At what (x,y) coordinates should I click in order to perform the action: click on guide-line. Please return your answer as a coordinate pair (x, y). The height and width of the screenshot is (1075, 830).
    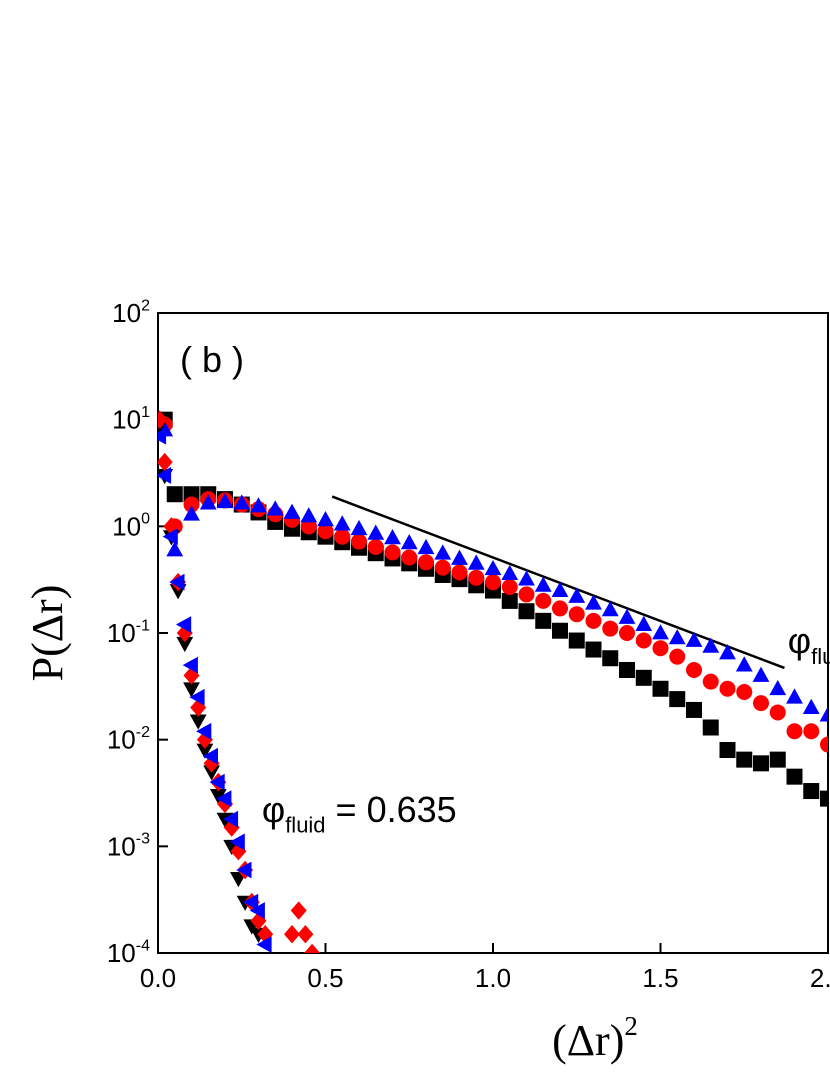
    Looking at the image, I should click on (558, 582).